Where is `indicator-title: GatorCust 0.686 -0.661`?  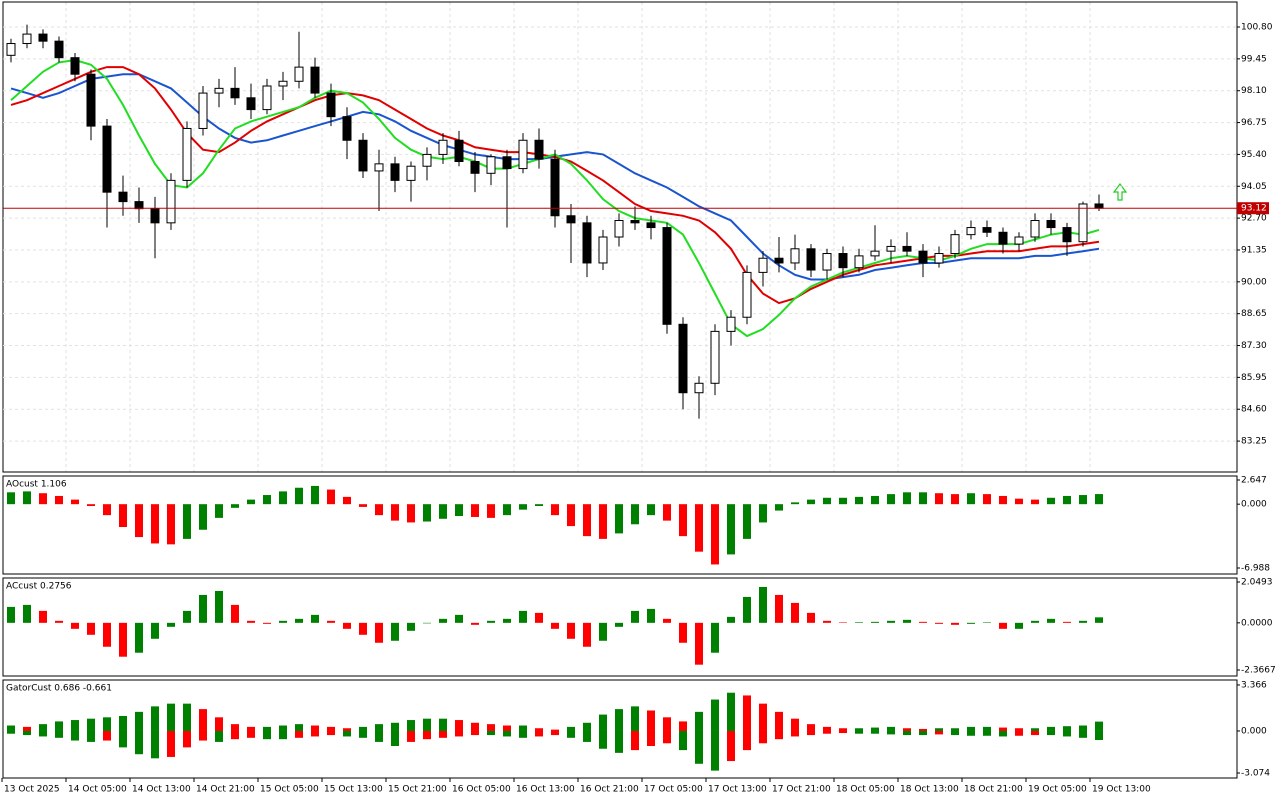
indicator-title: GatorCust 0.686 -0.661 is located at coordinates (59, 689).